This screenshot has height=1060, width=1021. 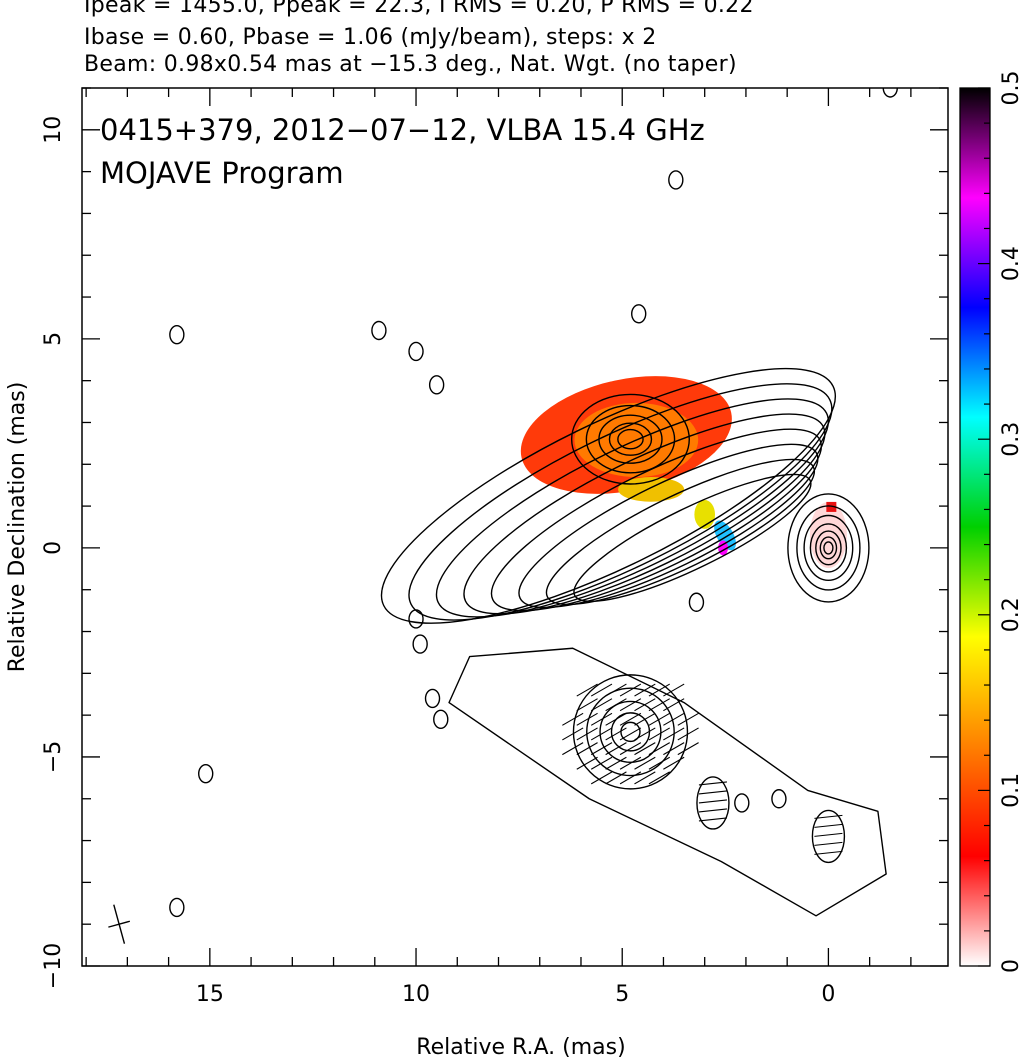 I want to click on polarization-region, so click(x=725, y=535).